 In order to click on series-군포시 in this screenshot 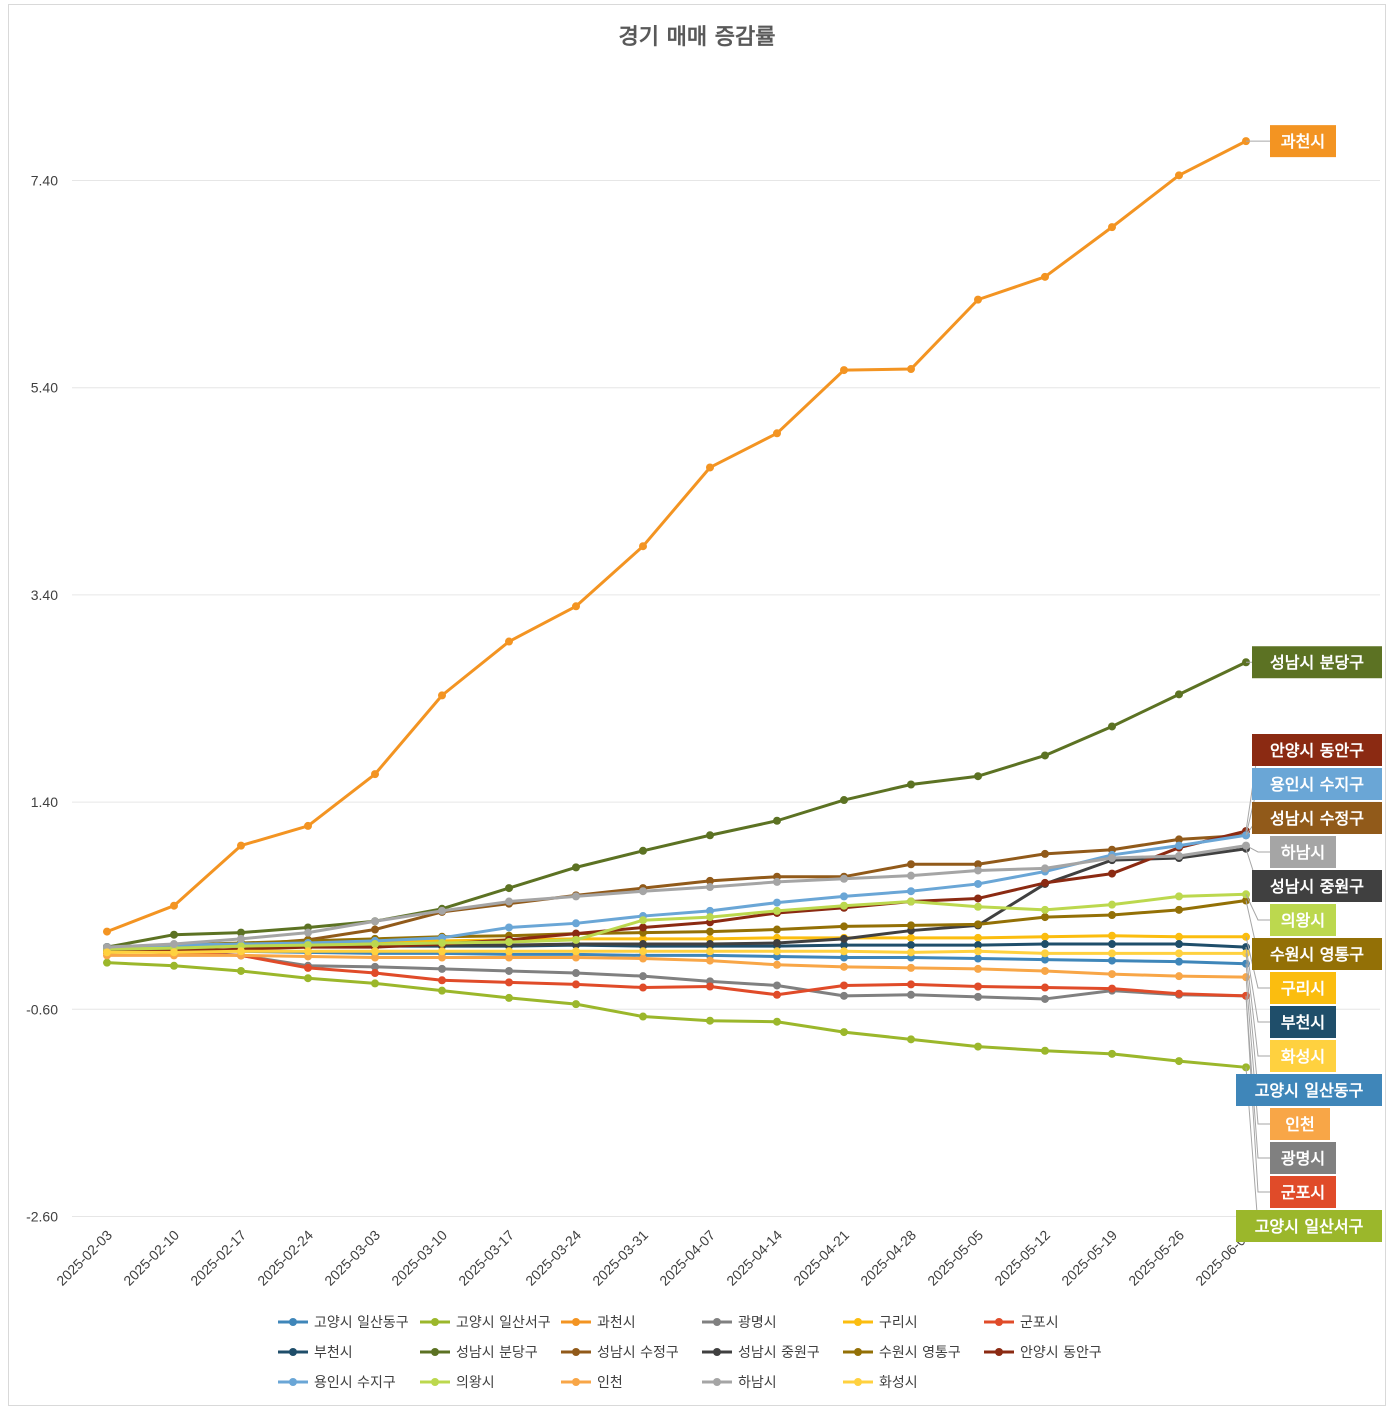, I will do `click(676, 972)`.